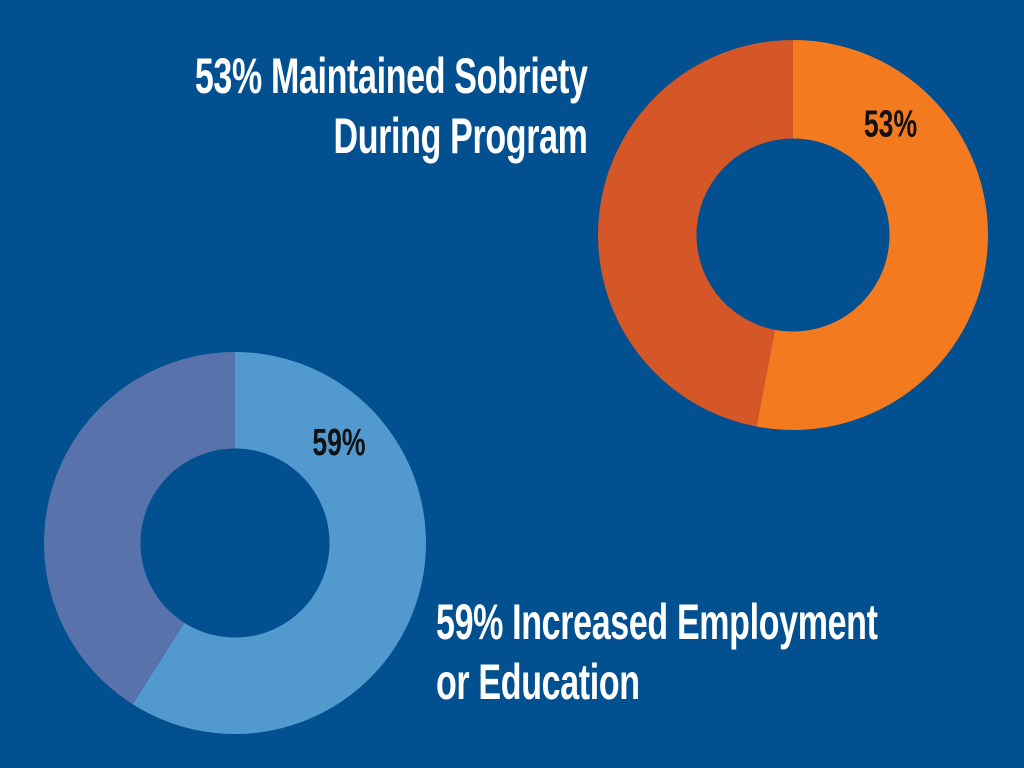 The width and height of the screenshot is (1024, 768). I want to click on employment-headline: 59% Increased Employment or Education, so click(657, 652).